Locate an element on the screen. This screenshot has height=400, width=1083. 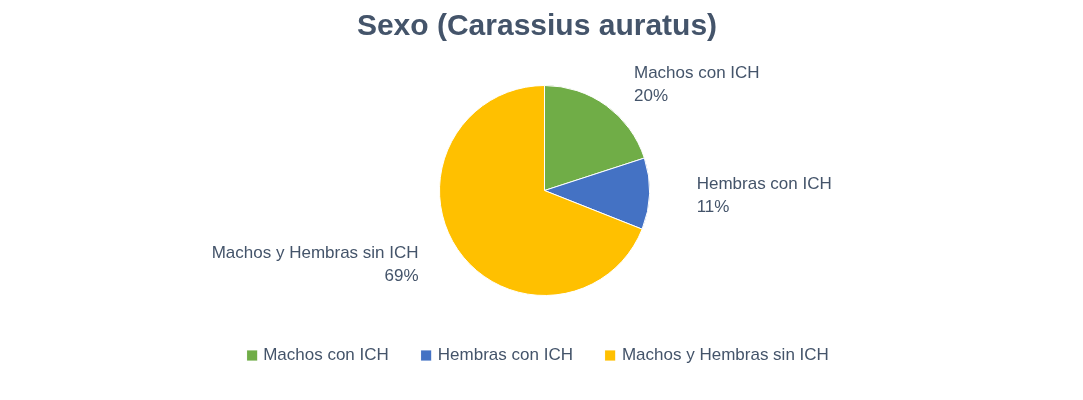
legend-label: Machos y Hembras sin ICH is located at coordinates (725, 355).